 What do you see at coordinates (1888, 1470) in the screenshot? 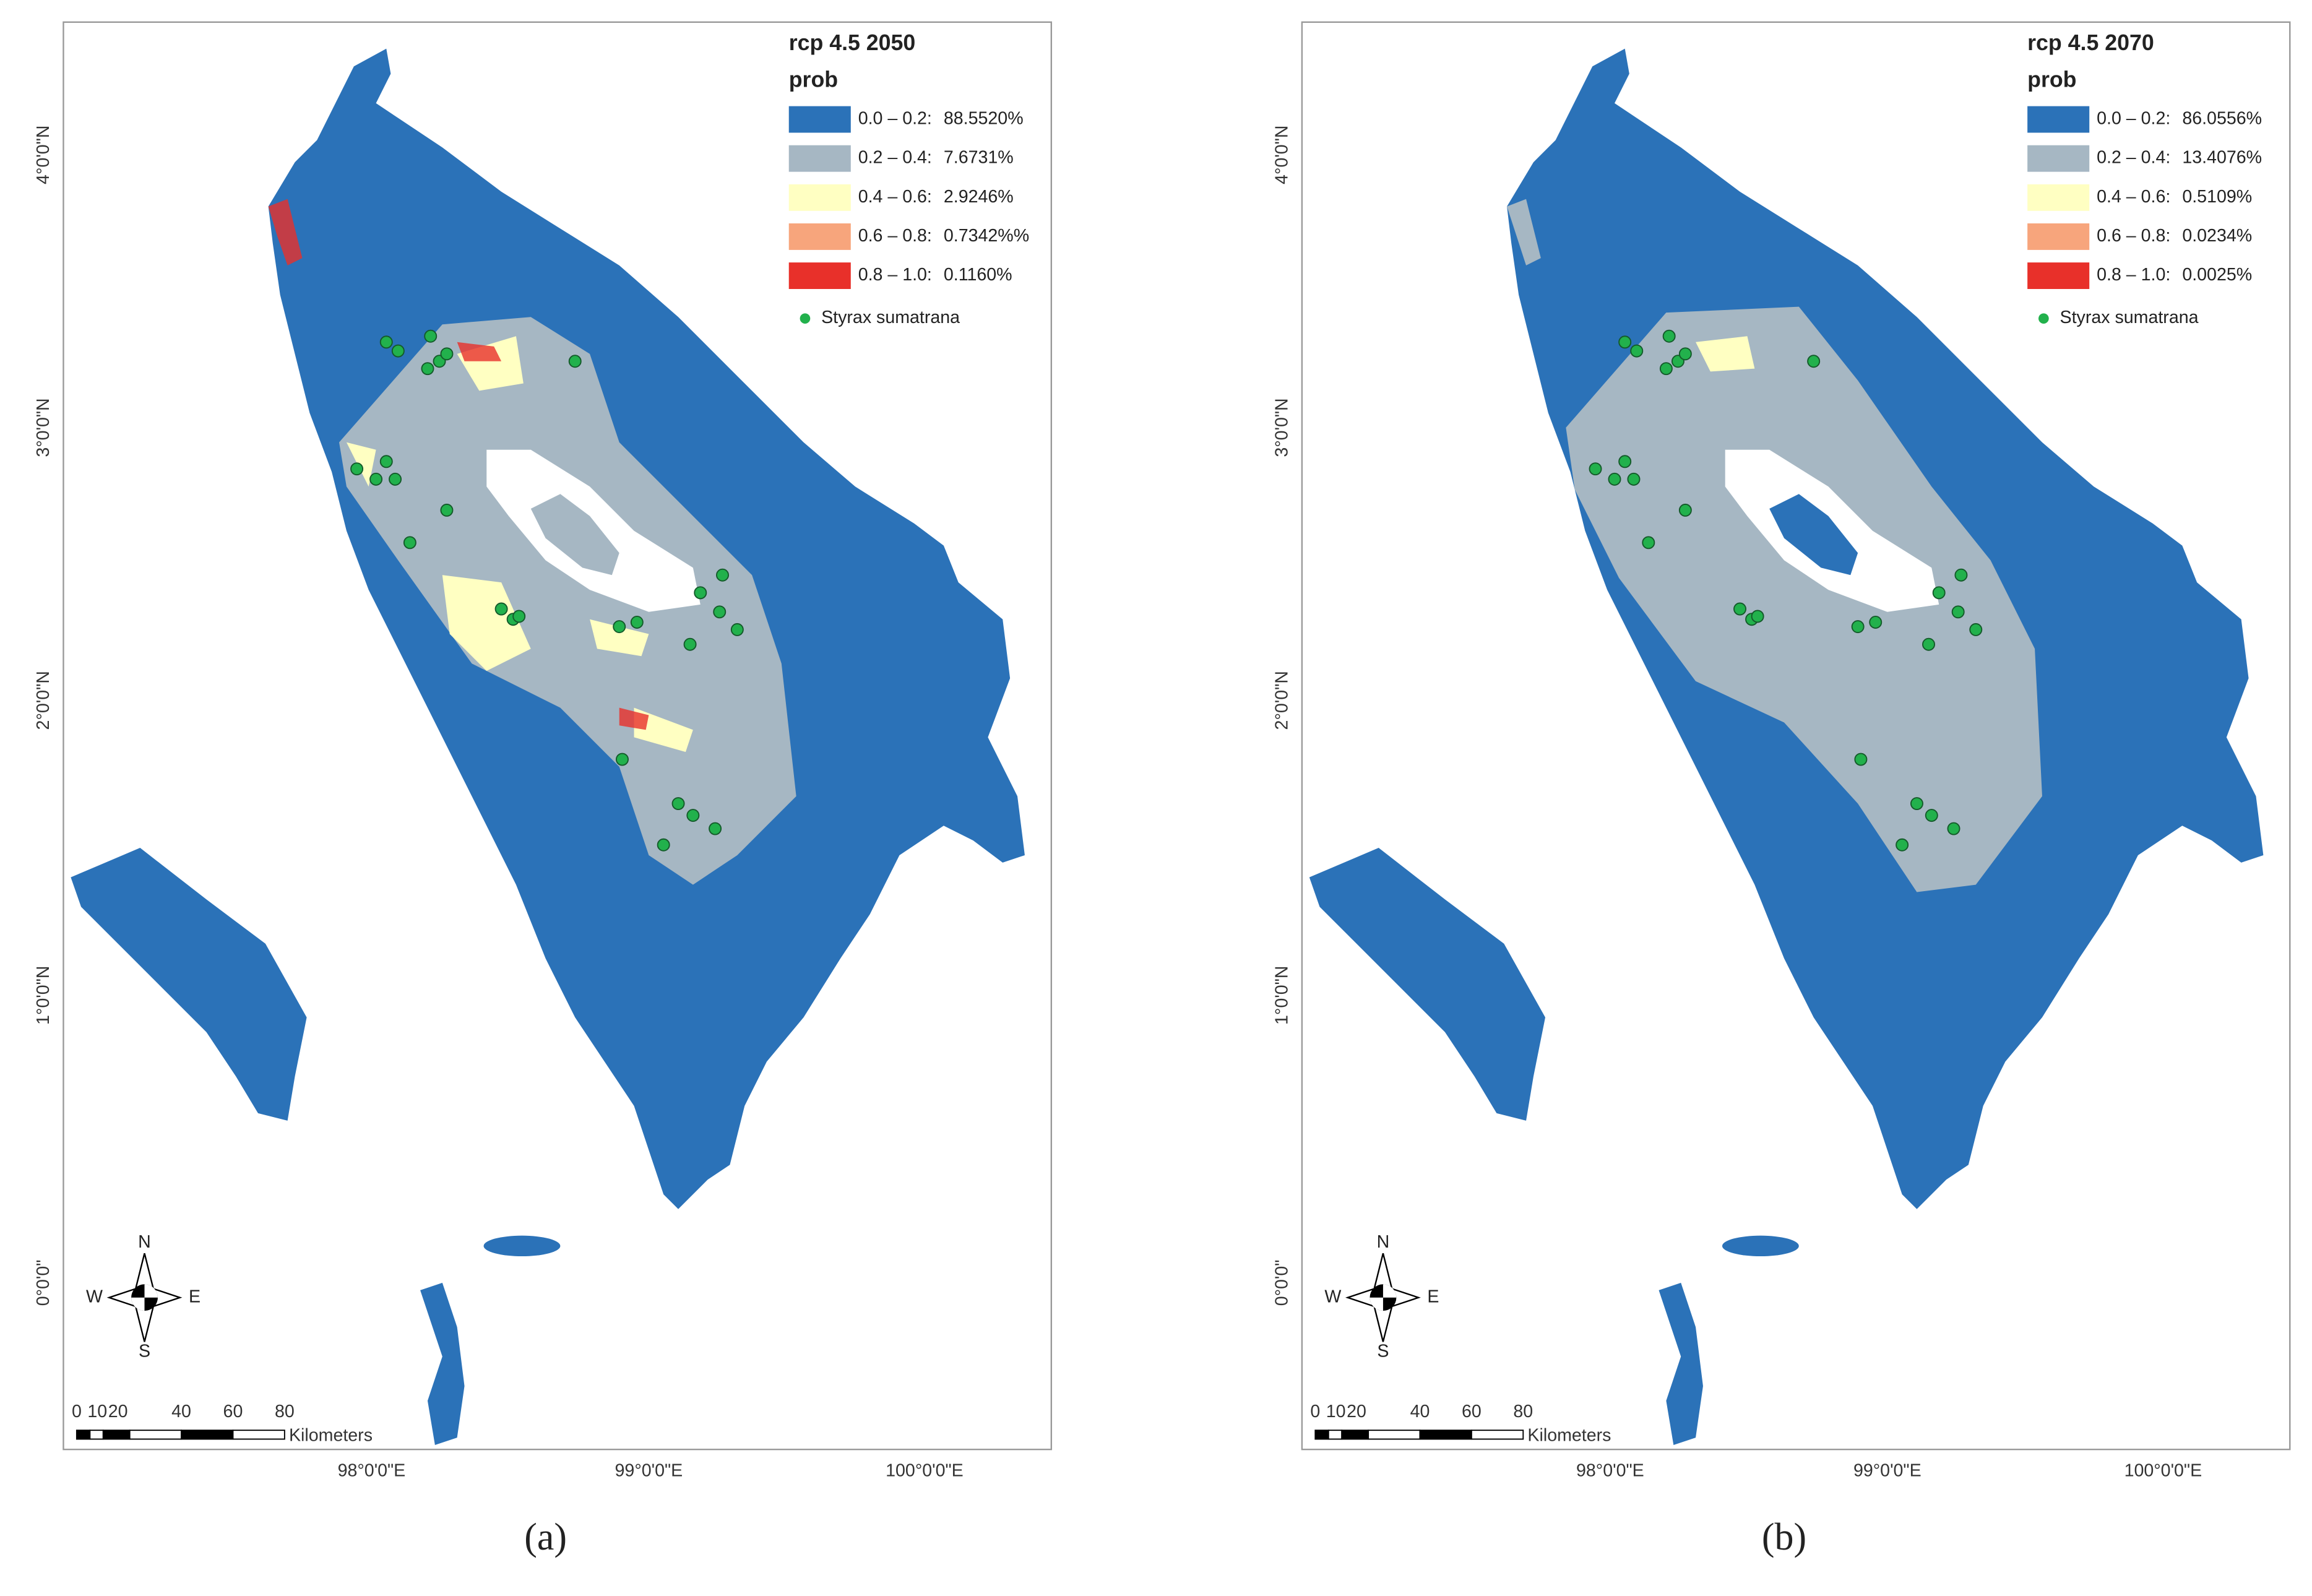
I see `longitude-label: 99°0'0"E` at bounding box center [1888, 1470].